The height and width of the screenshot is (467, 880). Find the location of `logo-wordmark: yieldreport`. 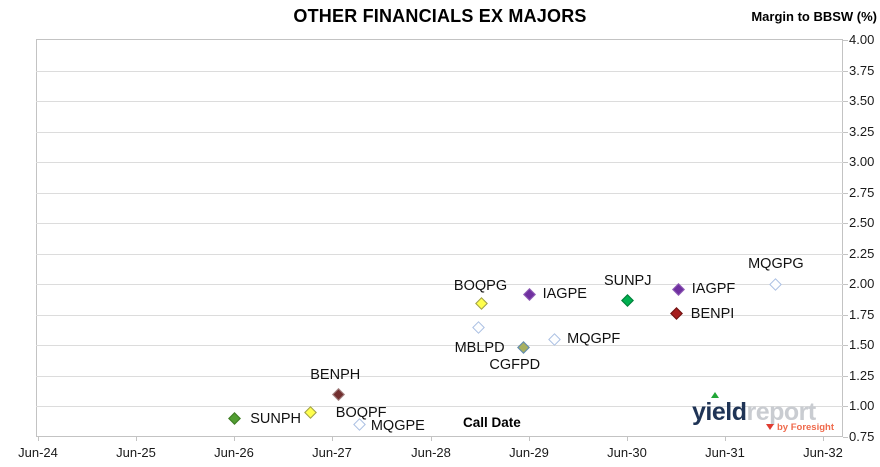

logo-wordmark: yieldreport is located at coordinates (754, 409).